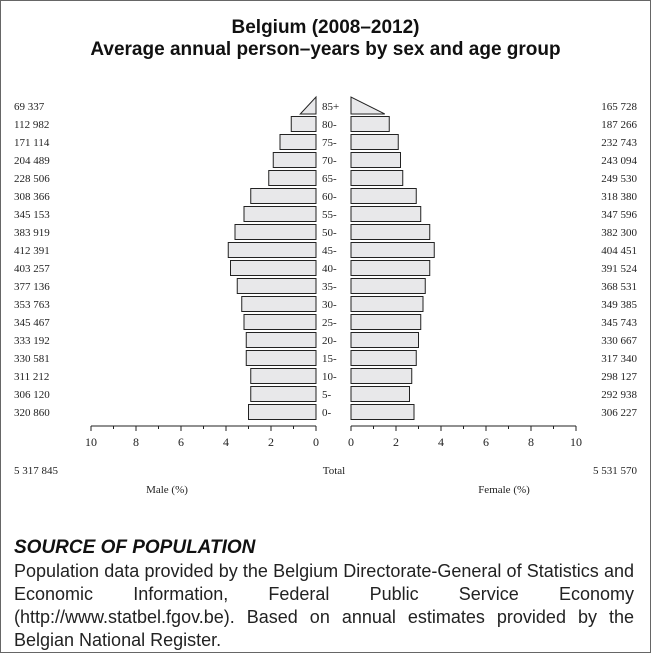 The image size is (651, 653). What do you see at coordinates (181, 442) in the screenshot?
I see `male-x-tick-label: 6` at bounding box center [181, 442].